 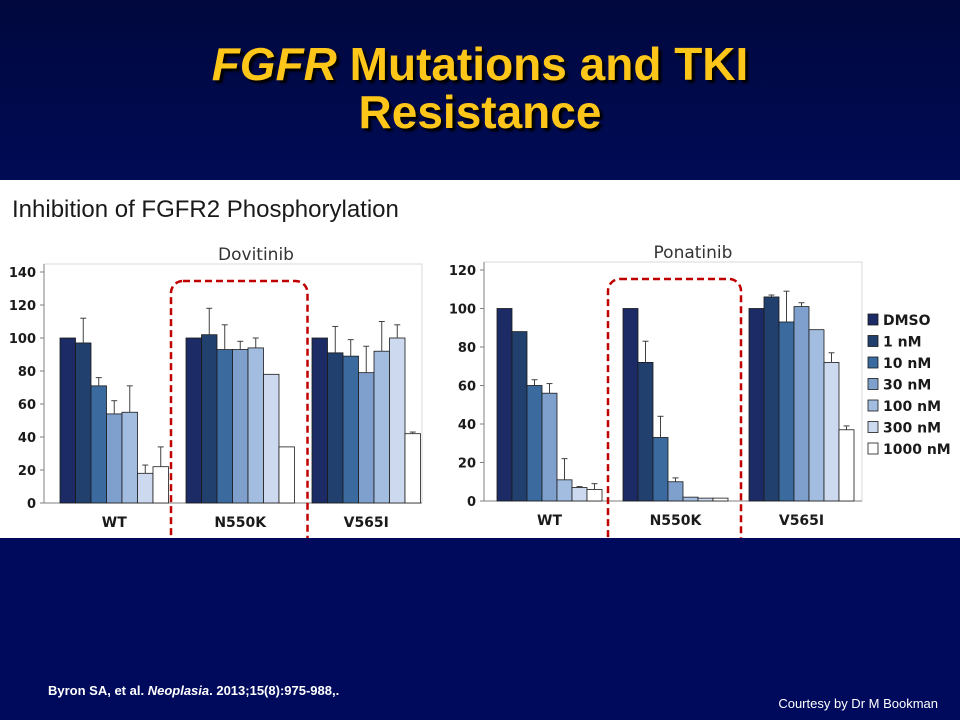 What do you see at coordinates (467, 425) in the screenshot?
I see `ponatinib-y-tick-label: 40` at bounding box center [467, 425].